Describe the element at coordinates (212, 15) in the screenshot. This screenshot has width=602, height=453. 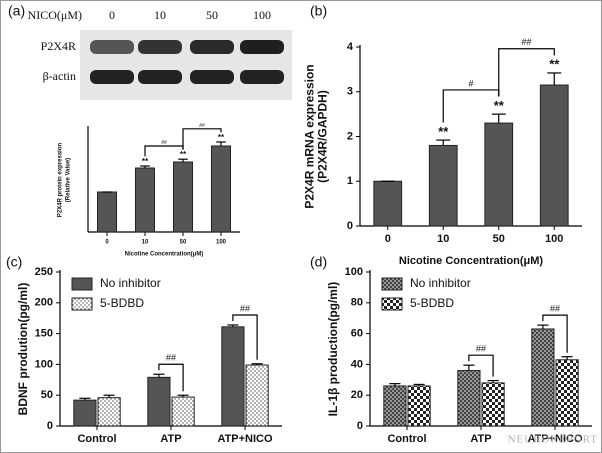
I see `lane-label: 50` at that location.